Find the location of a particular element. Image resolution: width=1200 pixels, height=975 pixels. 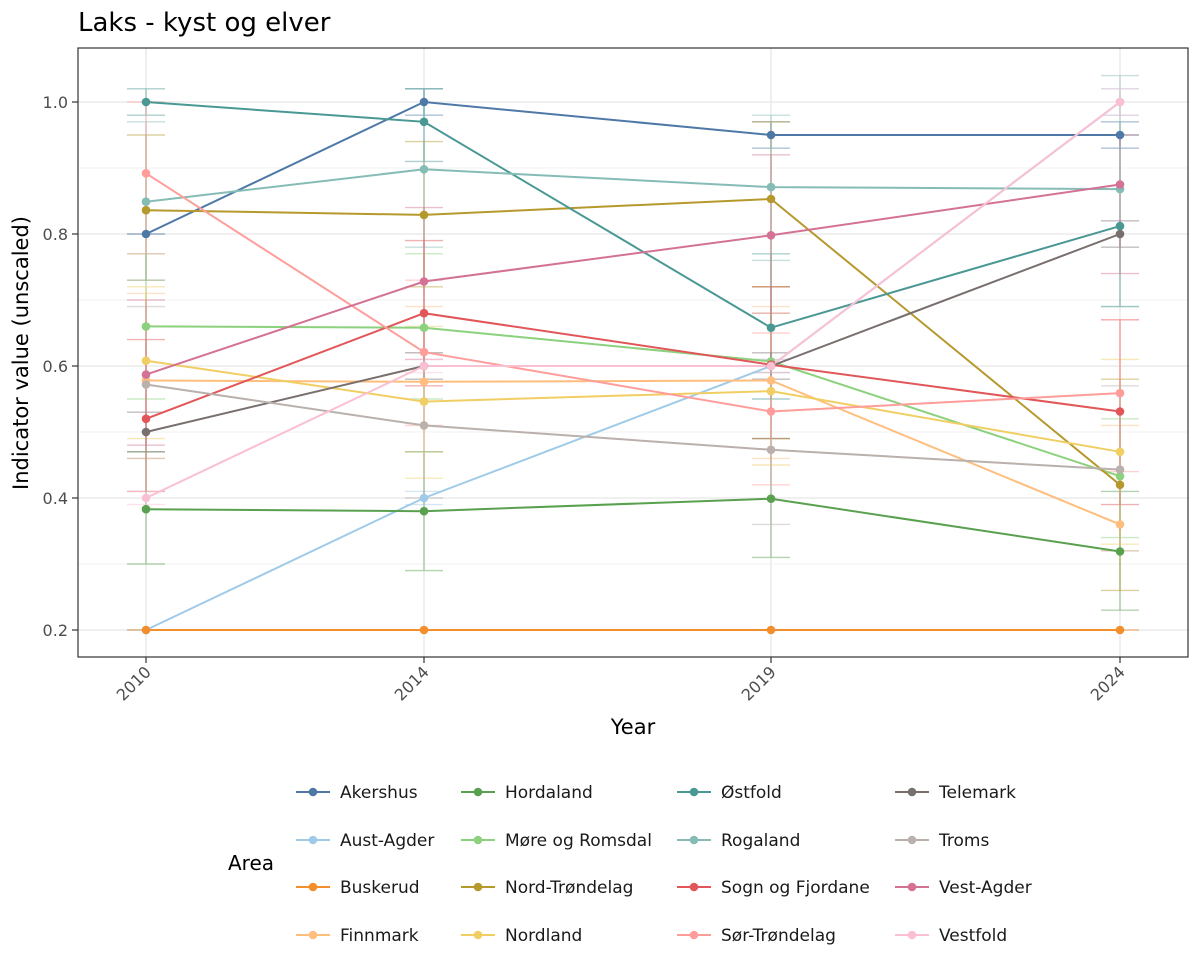

legend-item: Telemark is located at coordinates (955, 793).